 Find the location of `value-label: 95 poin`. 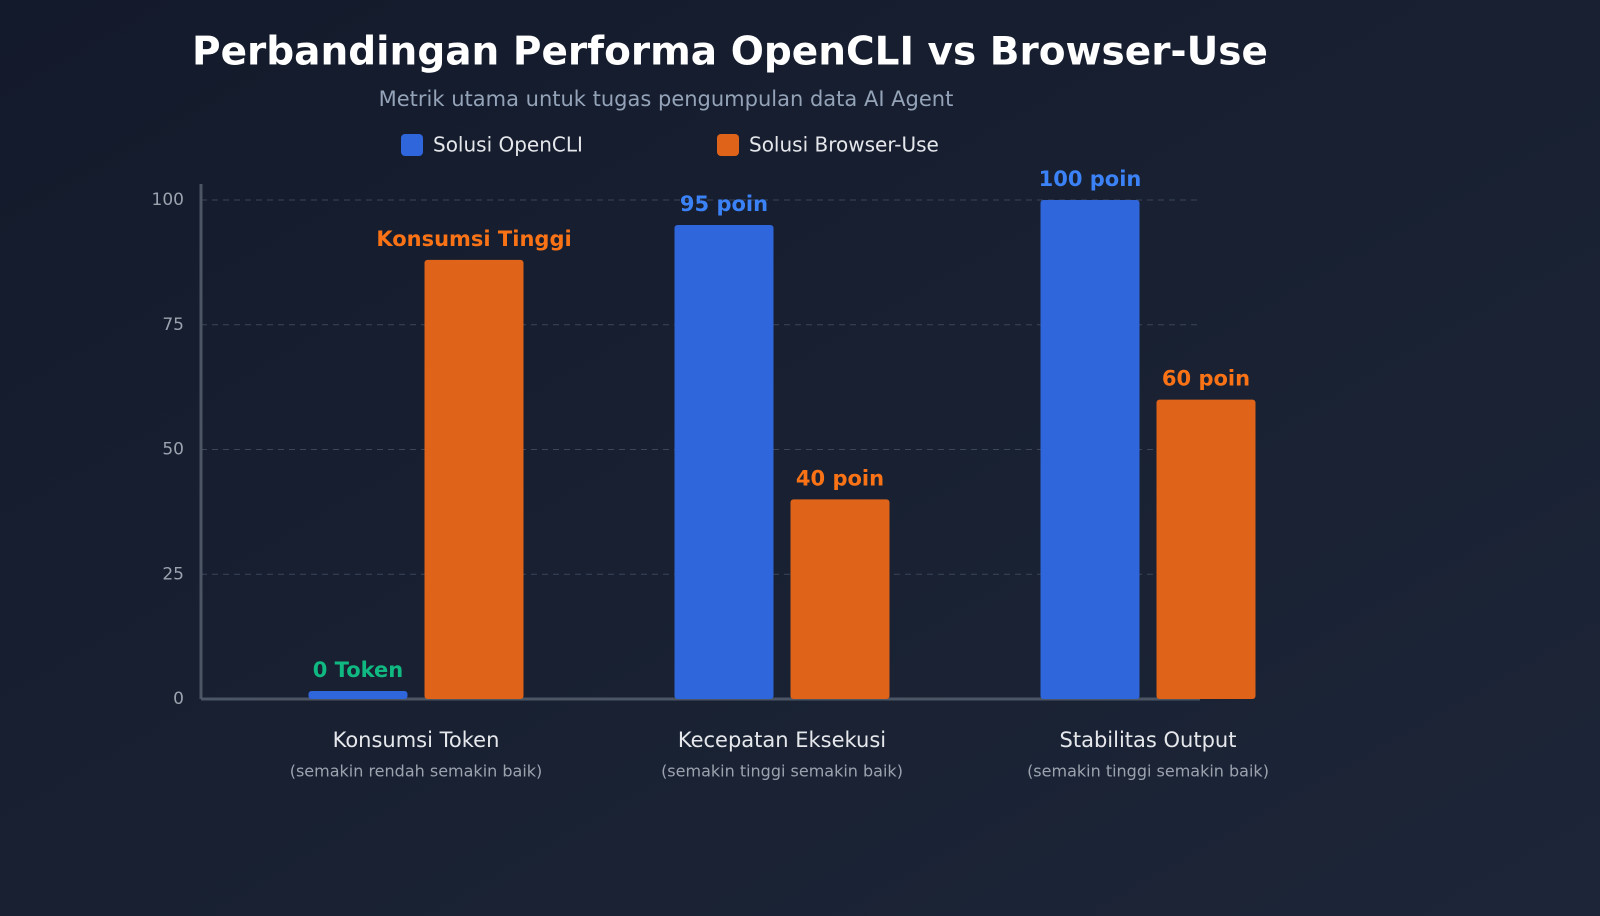

value-label: 95 poin is located at coordinates (724, 204).